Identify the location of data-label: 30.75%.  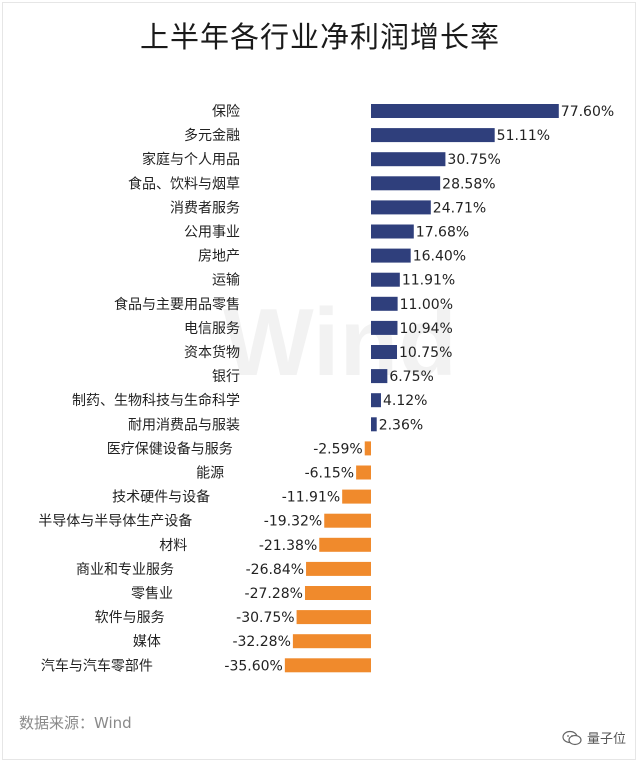
(473, 160).